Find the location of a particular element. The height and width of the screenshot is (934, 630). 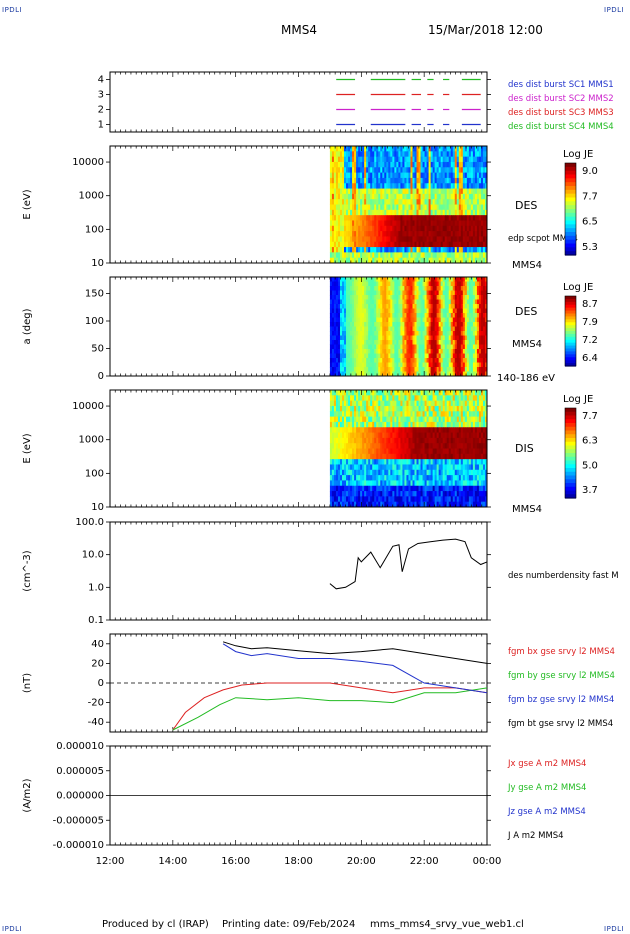

colorbar-swatch is located at coordinates (570, 356).